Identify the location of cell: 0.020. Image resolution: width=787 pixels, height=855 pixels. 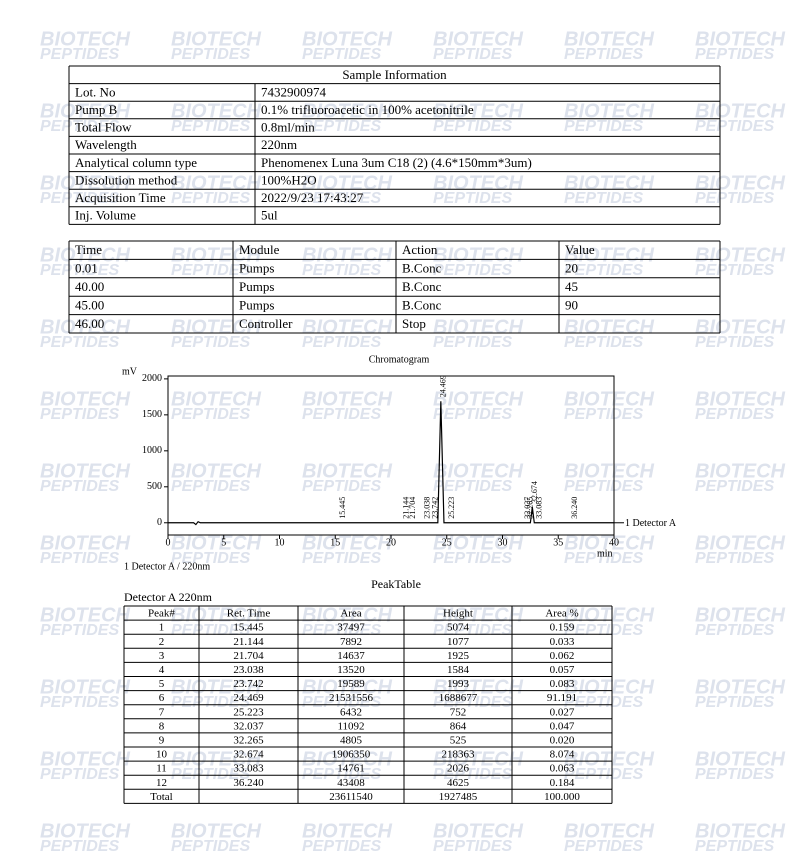
(562, 740).